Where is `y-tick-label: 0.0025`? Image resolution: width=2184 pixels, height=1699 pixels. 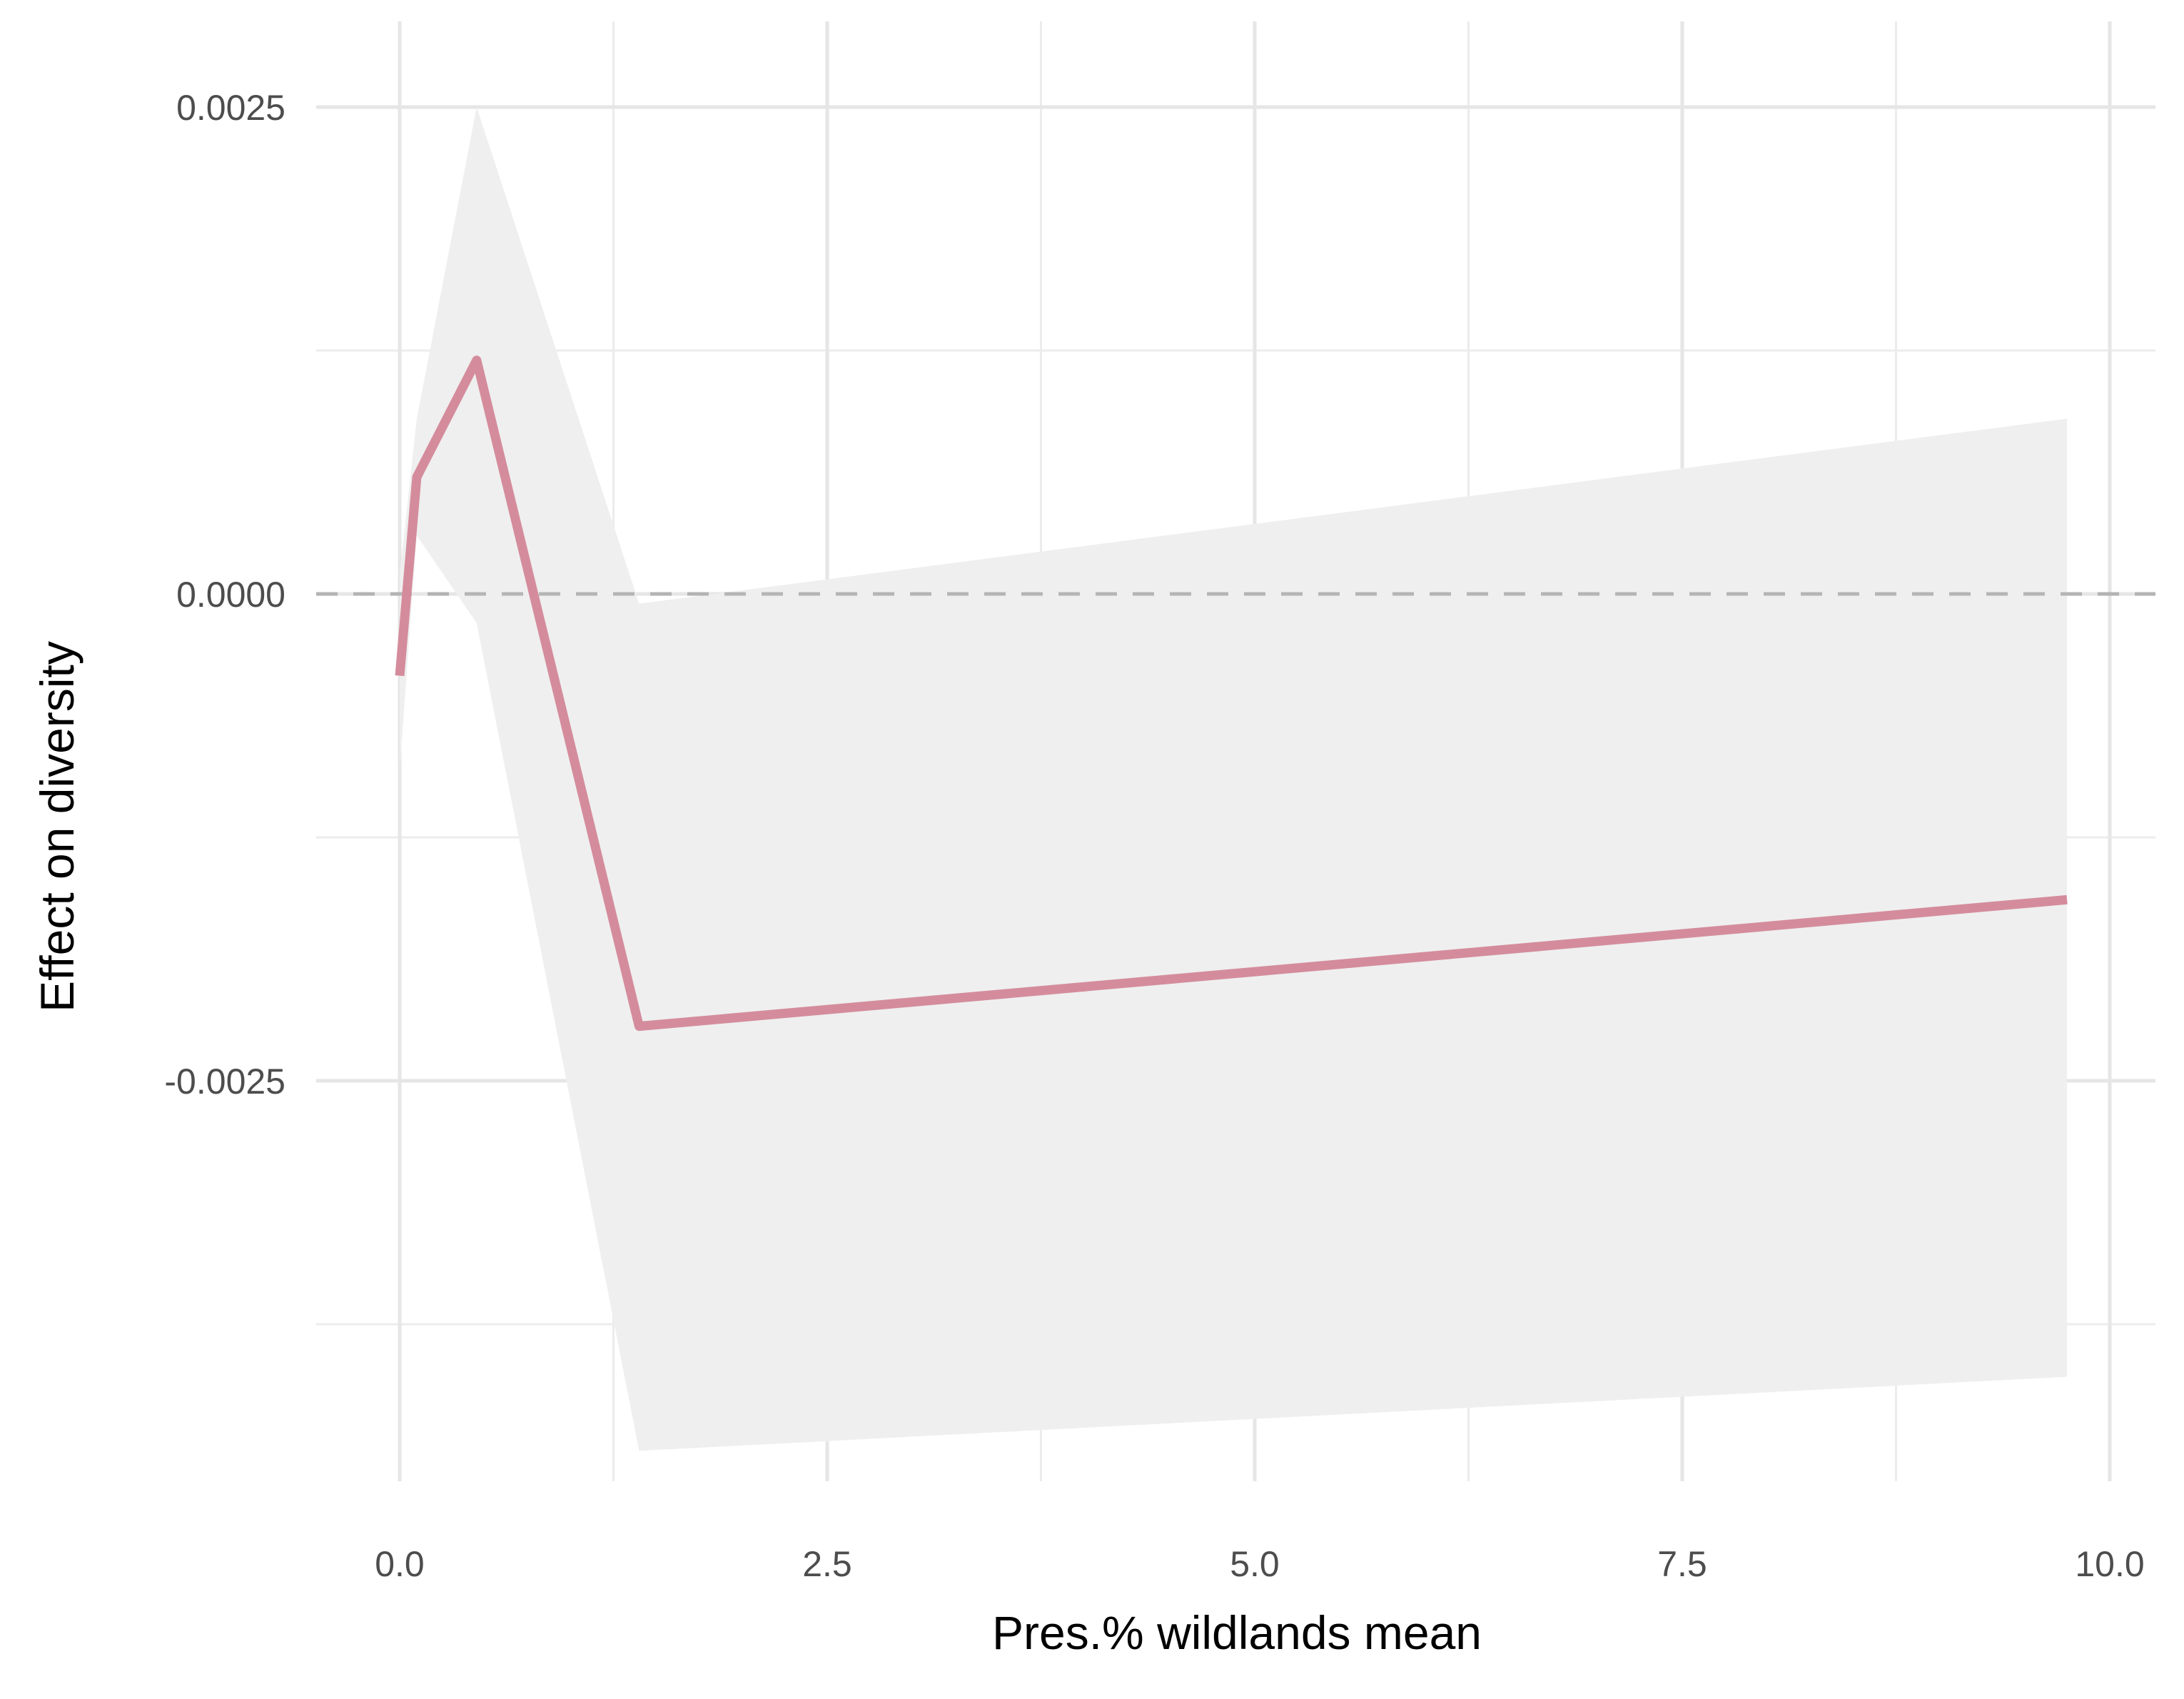 y-tick-label: 0.0025 is located at coordinates (230, 108).